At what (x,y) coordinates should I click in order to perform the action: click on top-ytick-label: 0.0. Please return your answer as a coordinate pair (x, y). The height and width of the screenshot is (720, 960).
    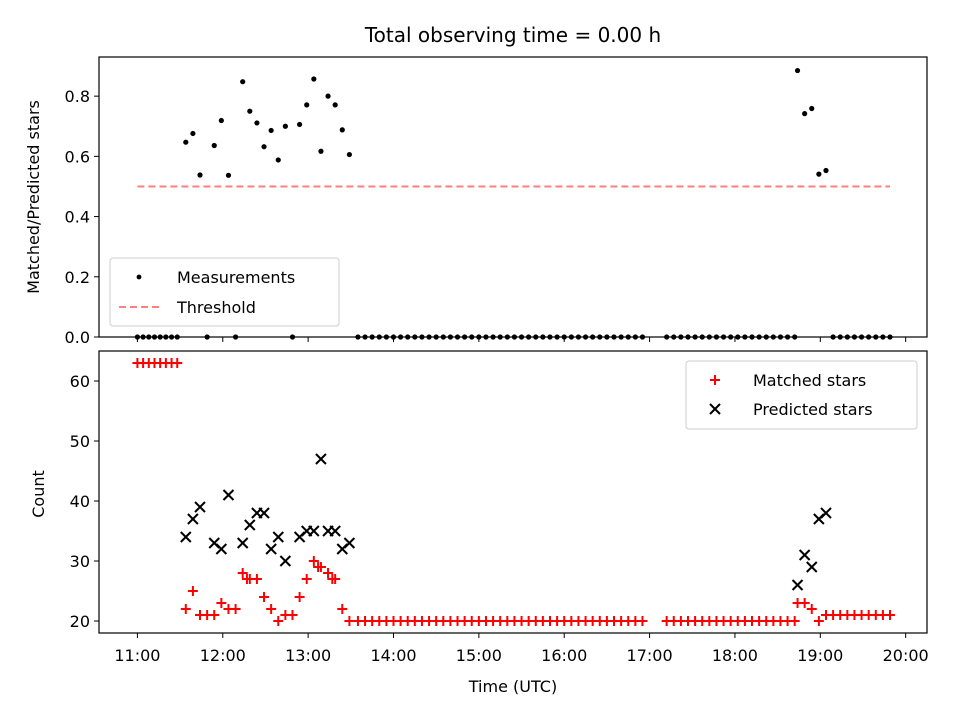
    Looking at the image, I should click on (77, 337).